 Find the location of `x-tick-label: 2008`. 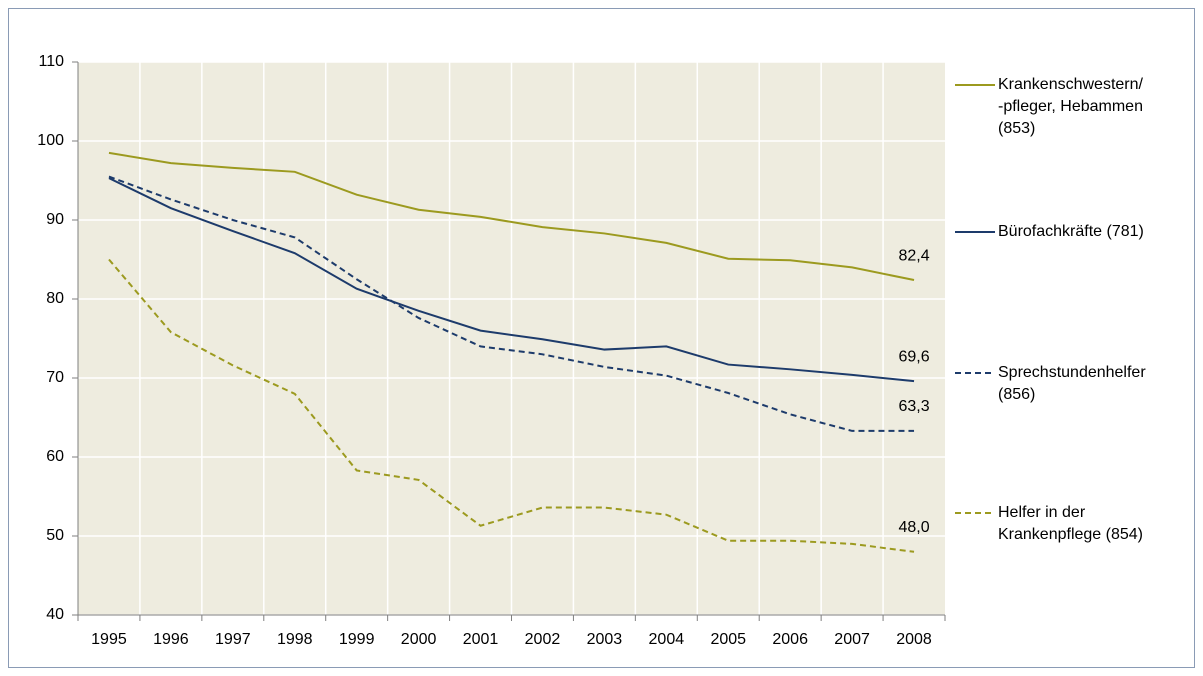

x-tick-label: 2008 is located at coordinates (914, 639).